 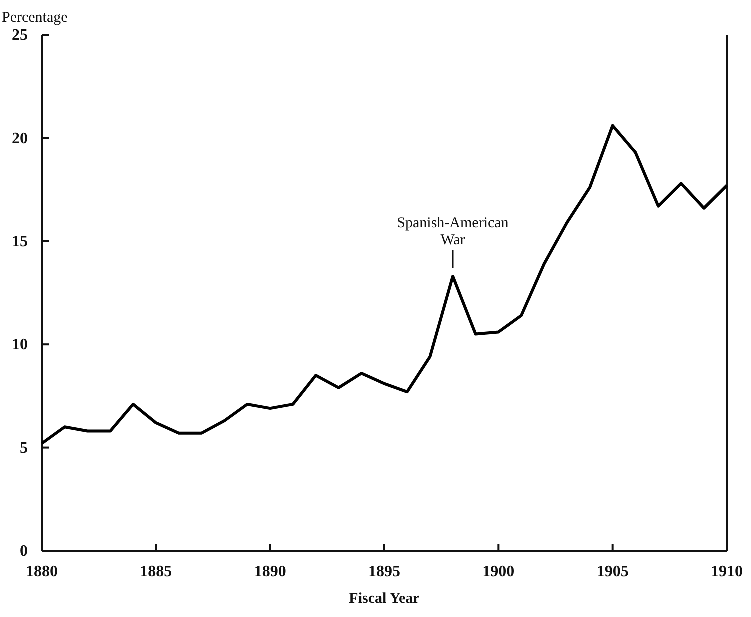 I want to click on y-tick-label: 0, so click(x=24, y=551).